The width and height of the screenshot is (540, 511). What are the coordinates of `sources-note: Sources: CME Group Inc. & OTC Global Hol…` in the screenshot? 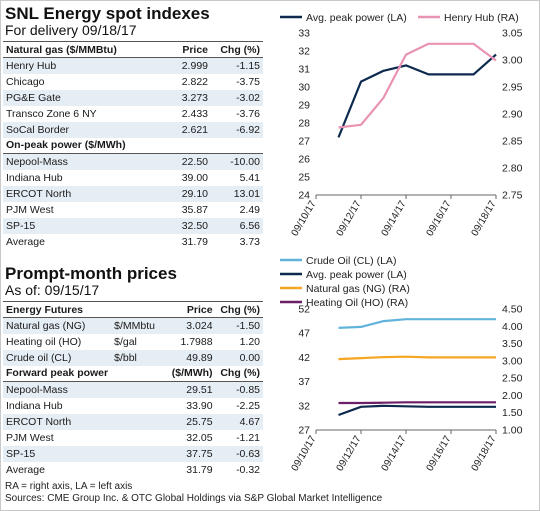 It's located at (194, 498).